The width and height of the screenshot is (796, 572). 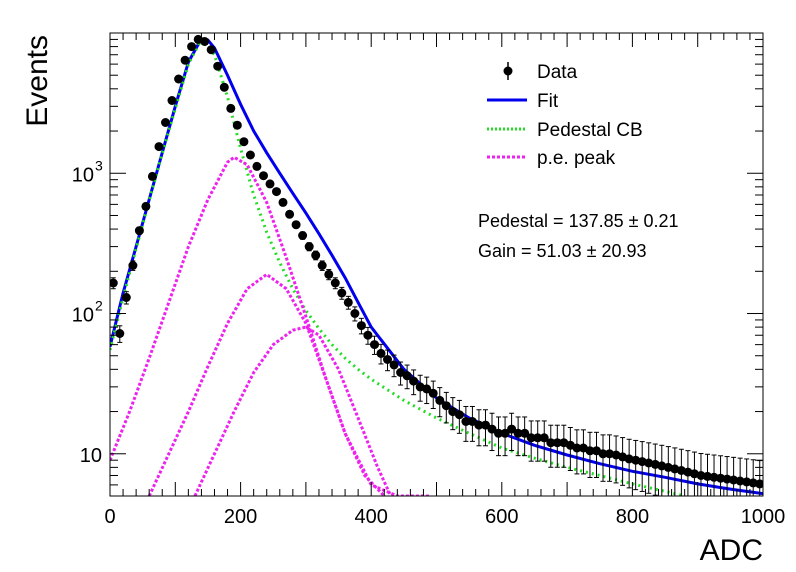 I want to click on x-tick-label: 200, so click(x=240, y=517).